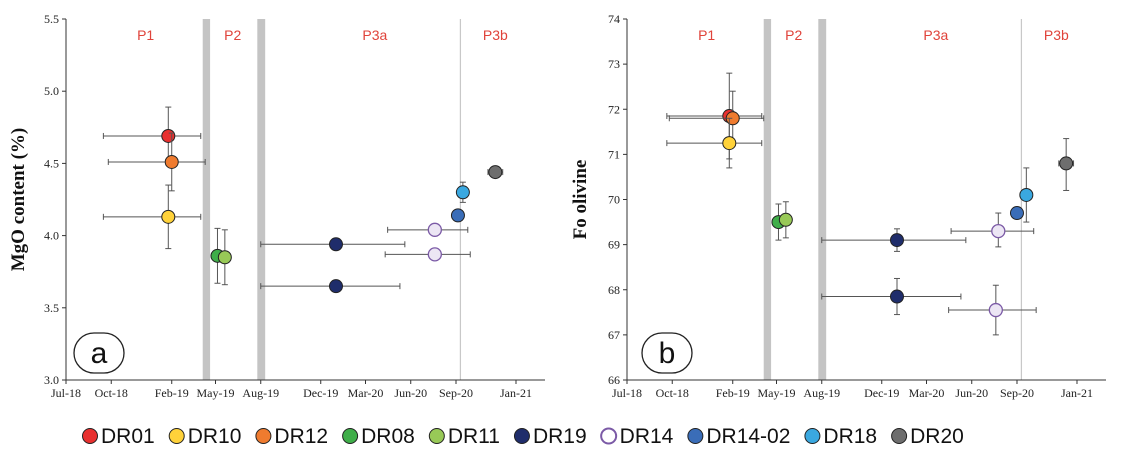  What do you see at coordinates (263, 436) in the screenshot?
I see `legend-marker-dr12` at bounding box center [263, 436].